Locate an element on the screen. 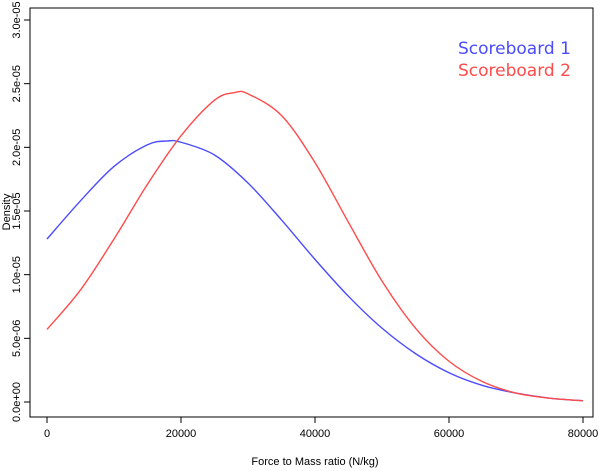 The image size is (600, 471). x-tick-label: 60000 is located at coordinates (449, 434).